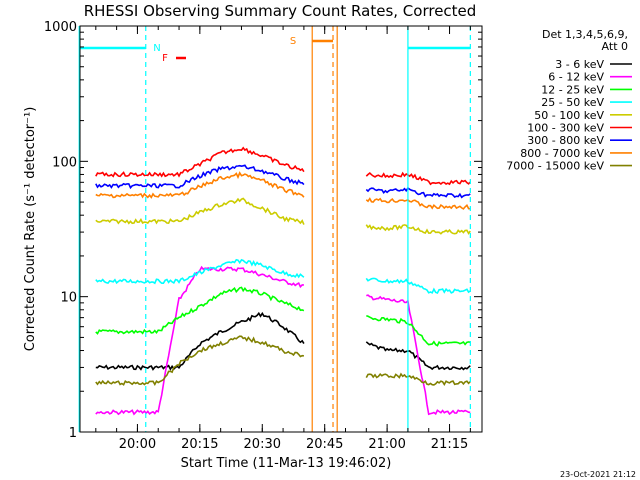  What do you see at coordinates (579, 64) in the screenshot?
I see `legend-label: 3 - 6 keV` at bounding box center [579, 64].